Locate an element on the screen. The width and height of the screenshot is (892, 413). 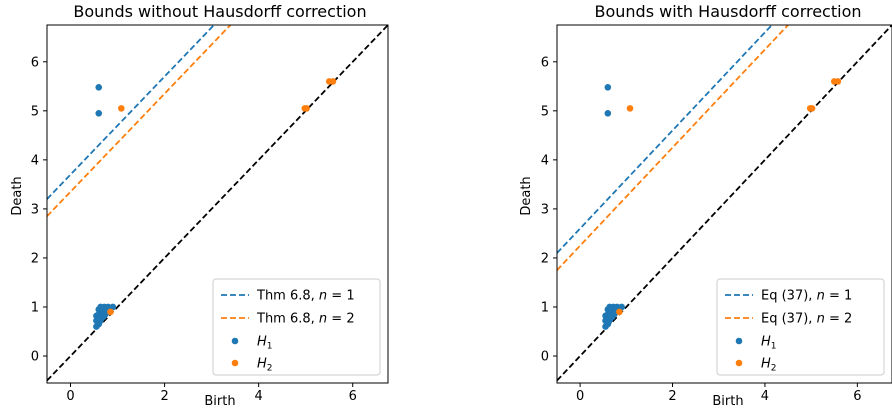
chart-title: Bounds with Hausdorff correction is located at coordinates (728, 11).